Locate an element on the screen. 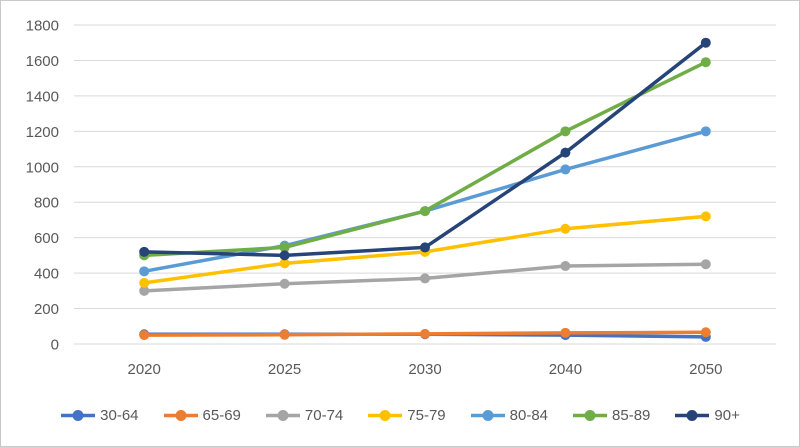 The width and height of the screenshot is (800, 447). y-tick-label: 200 is located at coordinates (46, 309).